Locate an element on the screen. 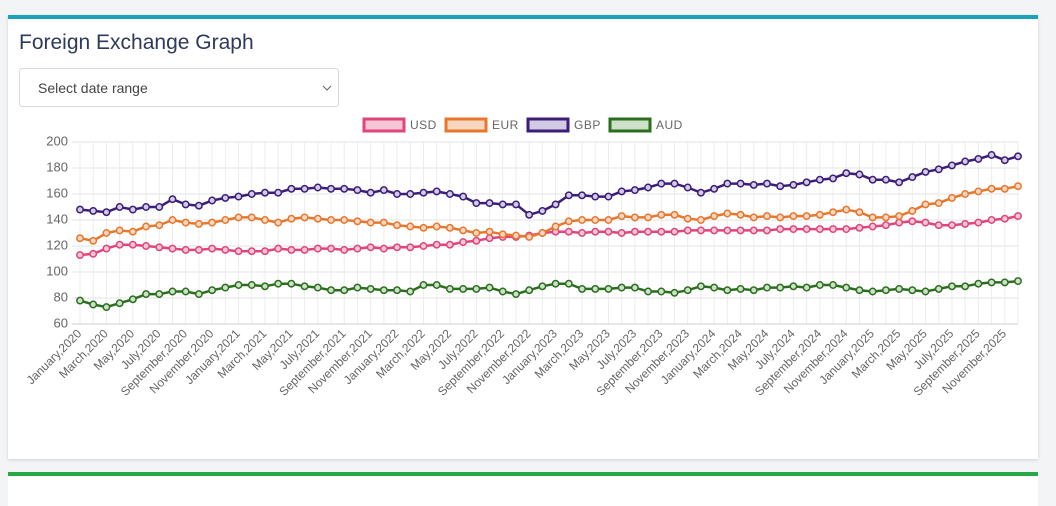 The height and width of the screenshot is (506, 1056). legend-swatch is located at coordinates (548, 125).